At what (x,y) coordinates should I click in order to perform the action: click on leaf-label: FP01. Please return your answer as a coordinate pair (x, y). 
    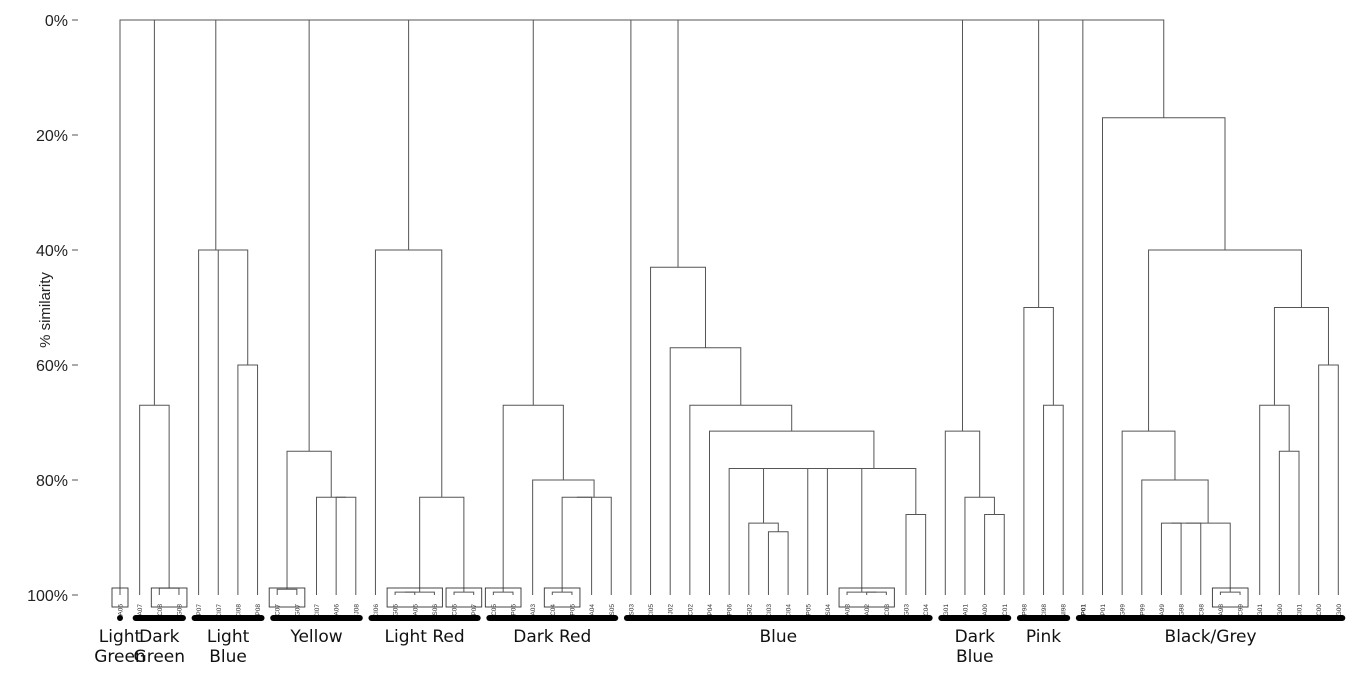
    Looking at the image, I should click on (1083, 612).